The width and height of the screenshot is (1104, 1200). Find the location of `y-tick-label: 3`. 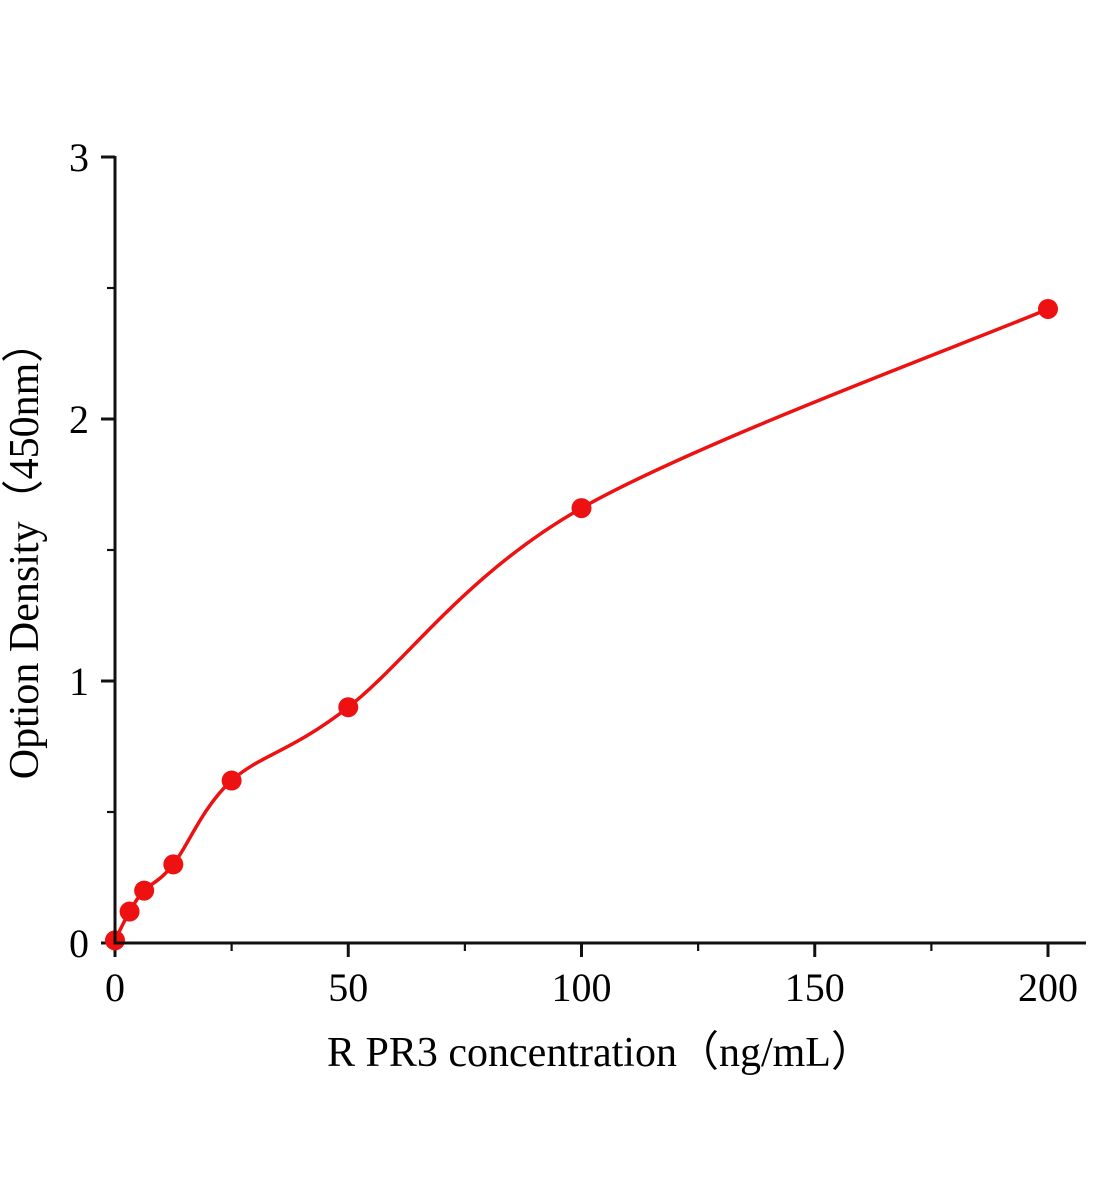

y-tick-label: 3 is located at coordinates (79, 157).